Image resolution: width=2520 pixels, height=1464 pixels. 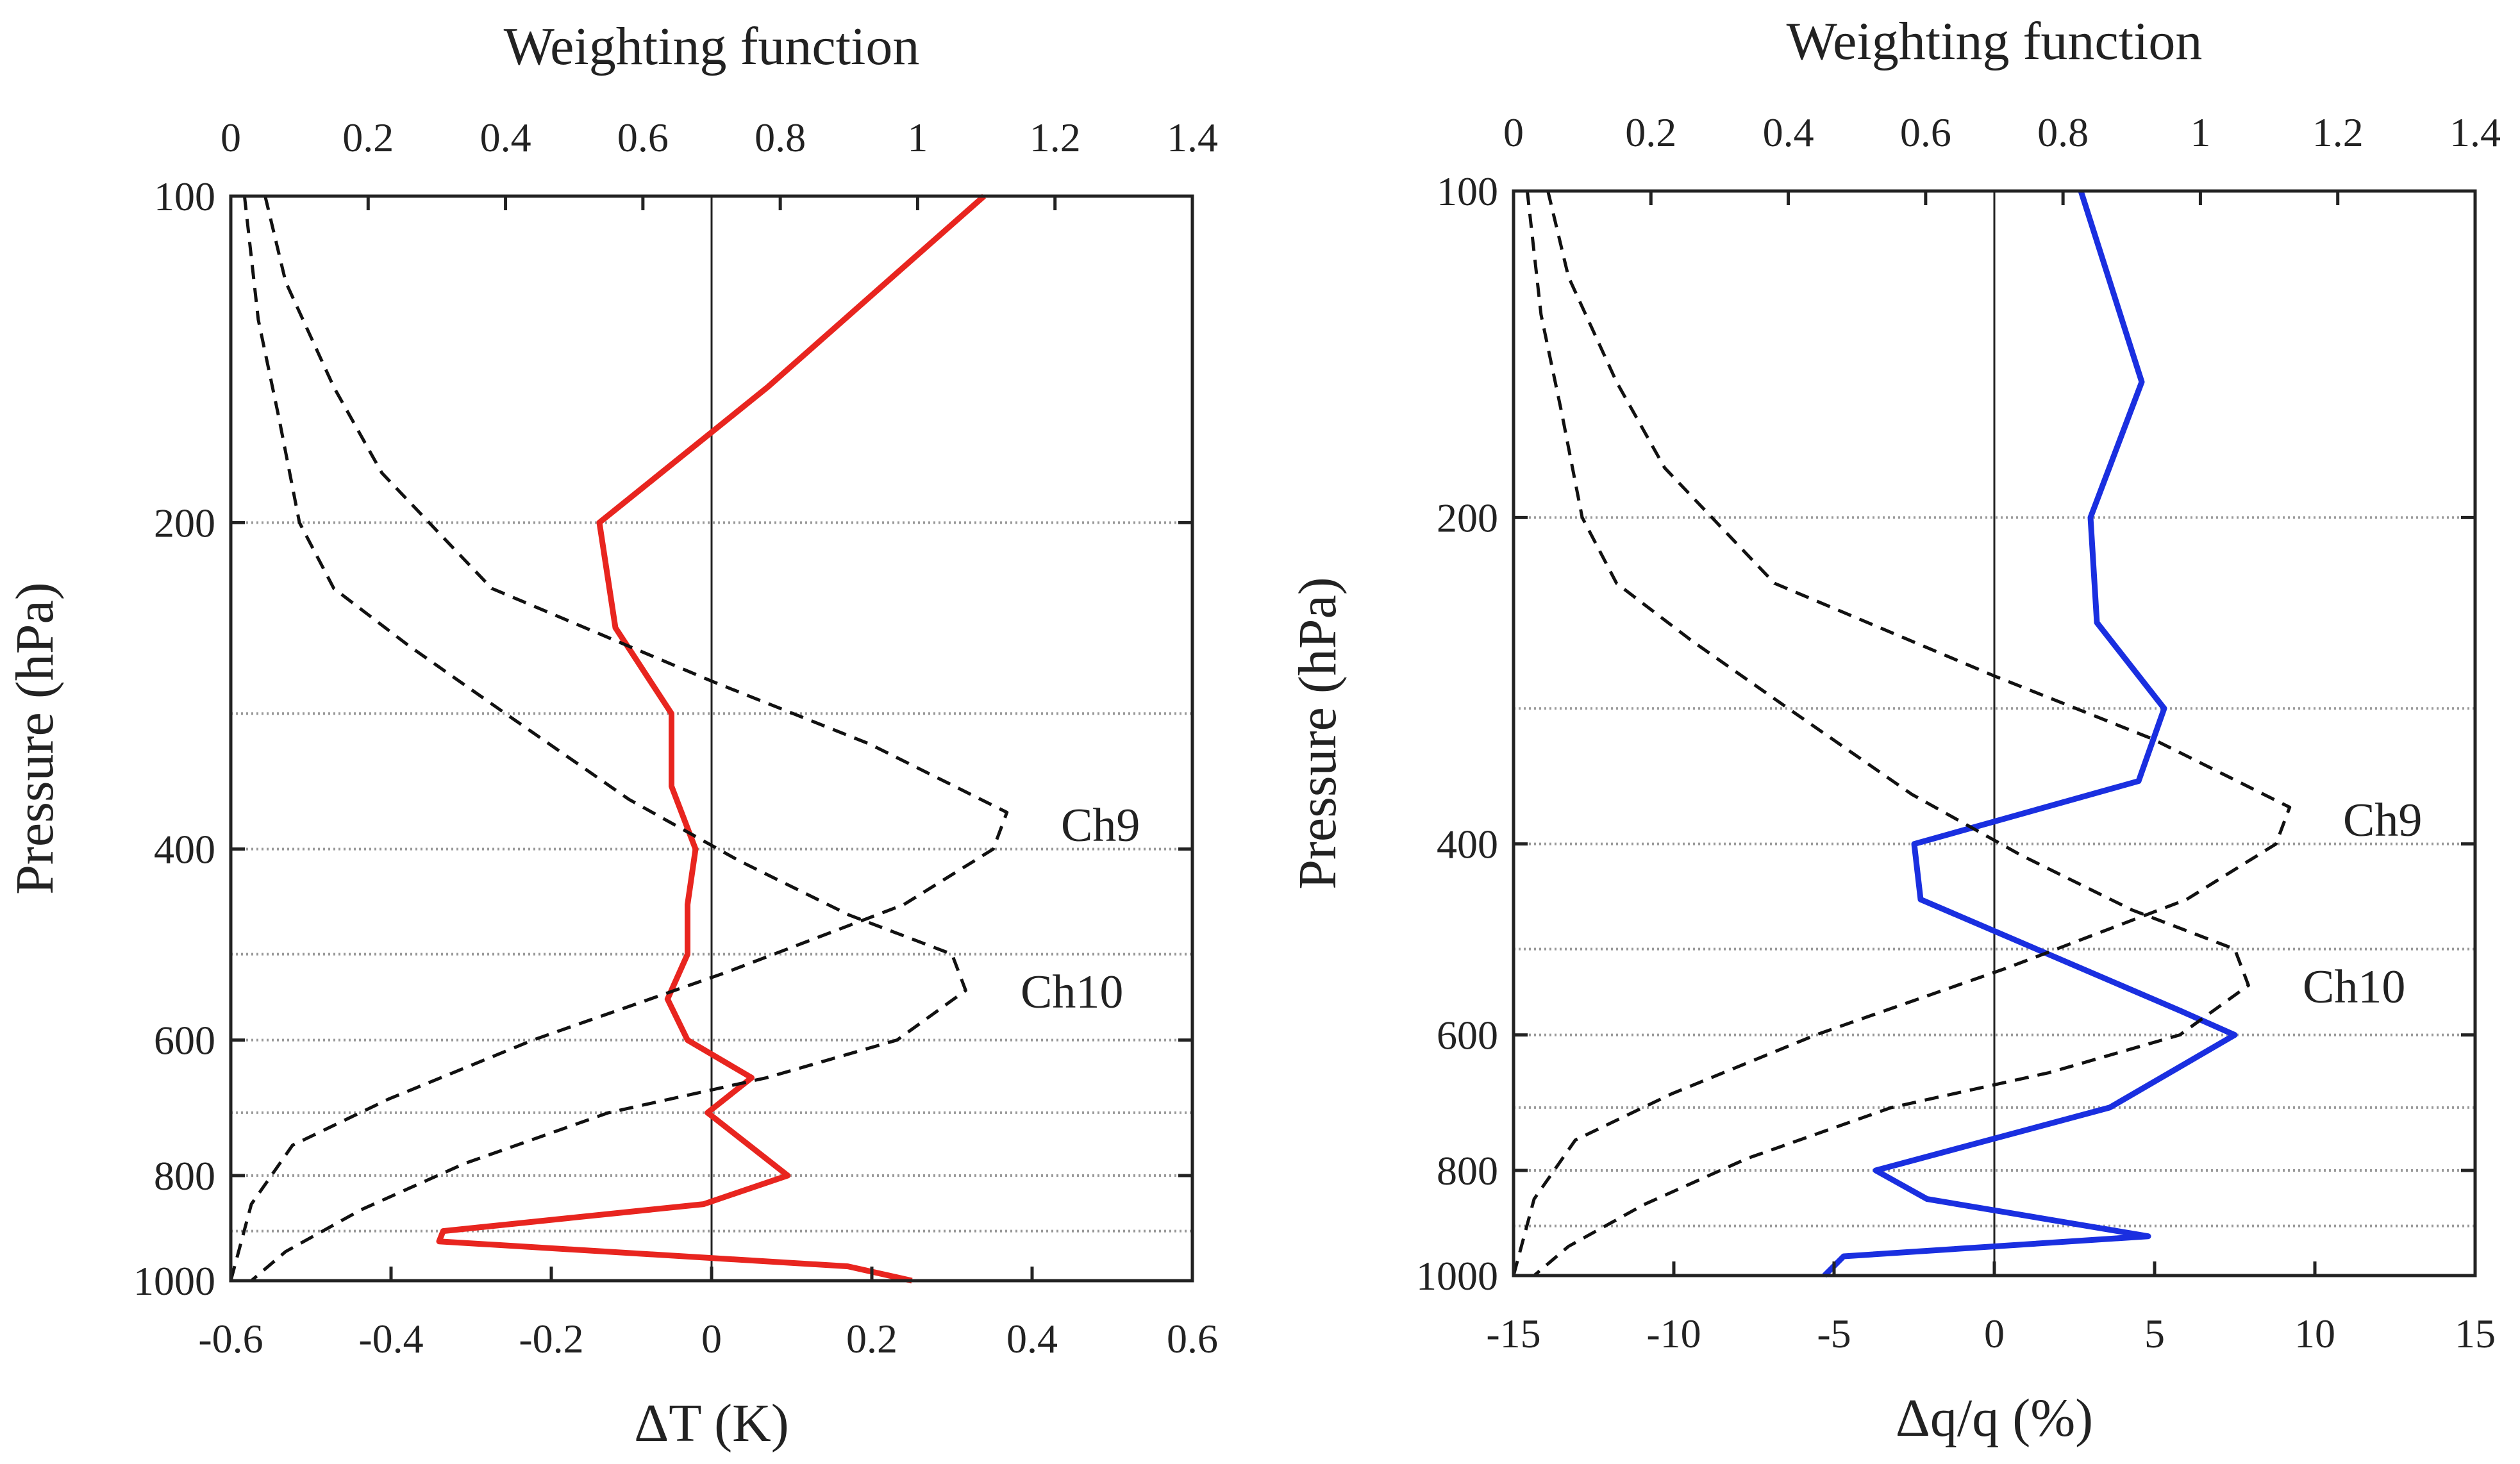 I want to click on temperature-top-tick-label: 0, so click(x=231, y=138).